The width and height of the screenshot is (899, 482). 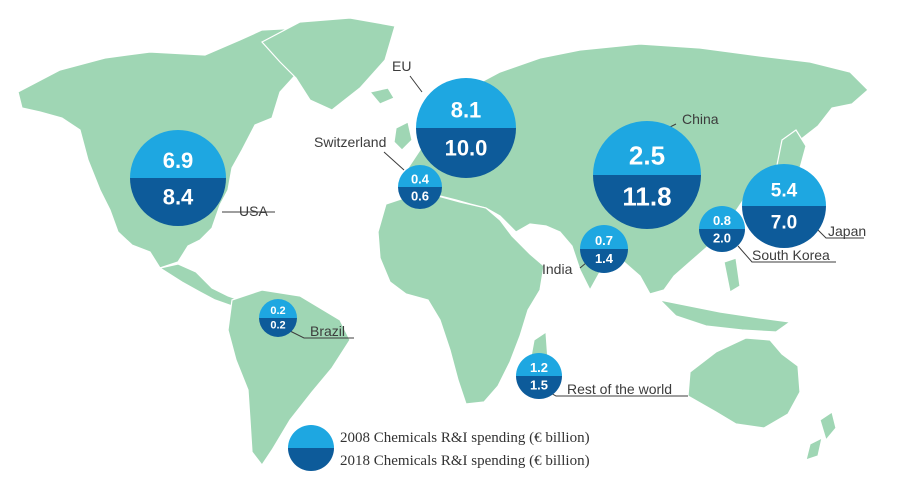 What do you see at coordinates (328, 64) in the screenshot?
I see `greenland-landmass` at bounding box center [328, 64].